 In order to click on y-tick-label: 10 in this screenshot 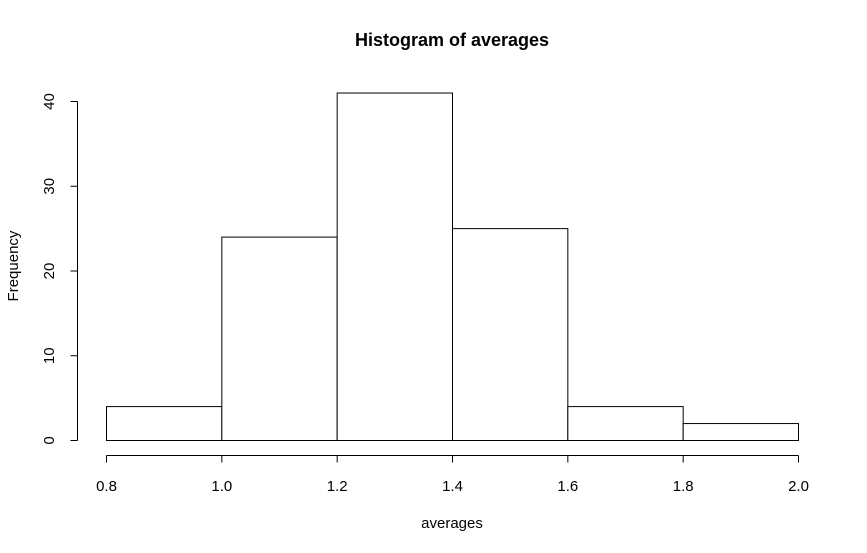, I will do `click(49, 355)`.